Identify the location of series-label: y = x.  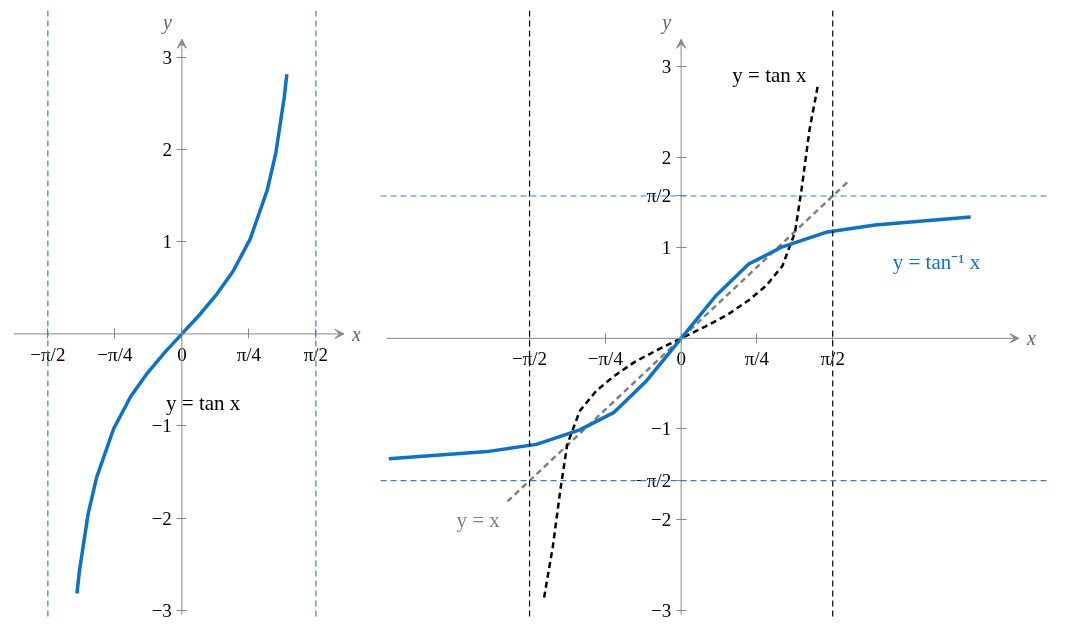
(478, 519).